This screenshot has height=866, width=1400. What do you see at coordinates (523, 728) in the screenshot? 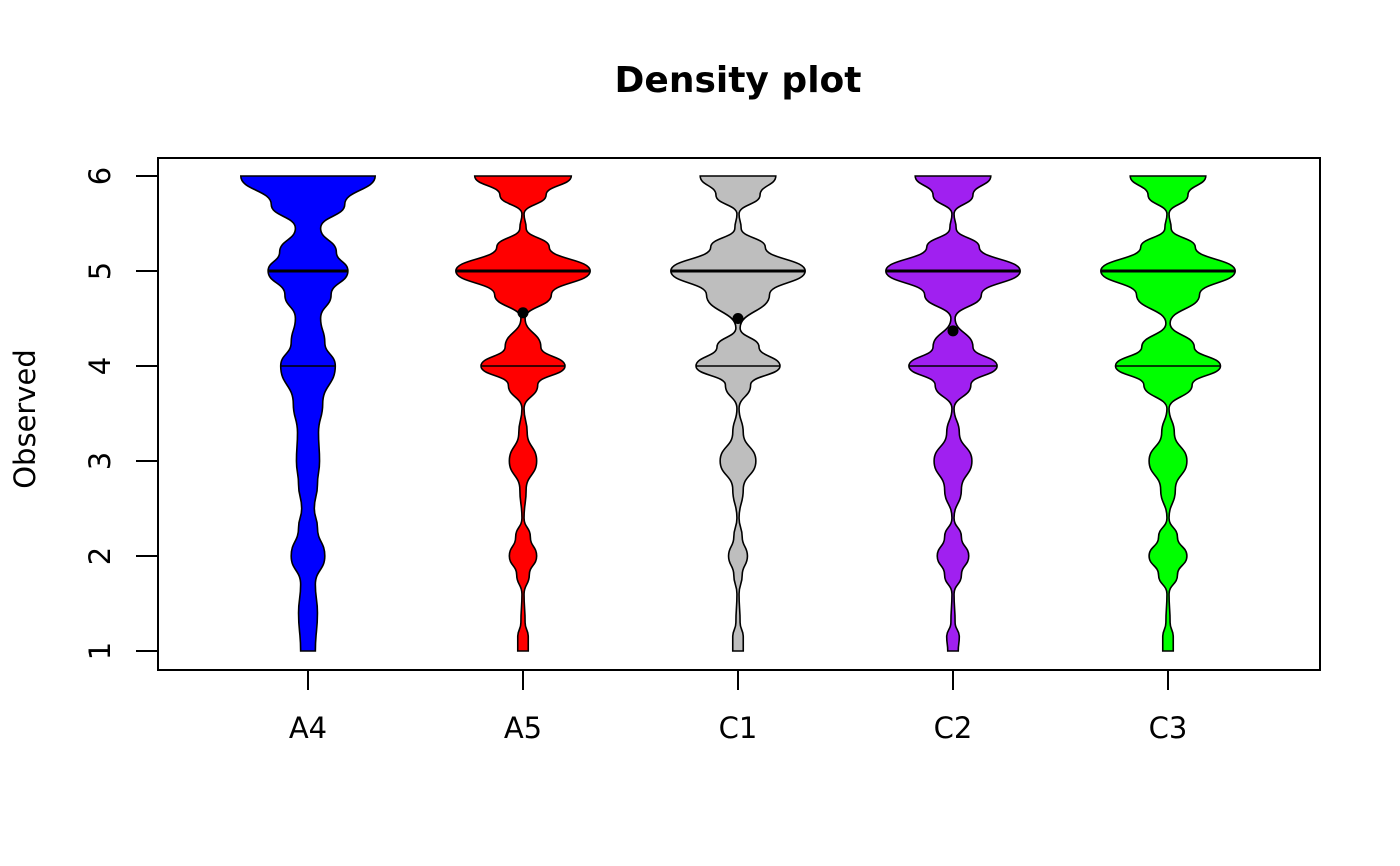
I see `x-tick-label: A5` at bounding box center [523, 728].